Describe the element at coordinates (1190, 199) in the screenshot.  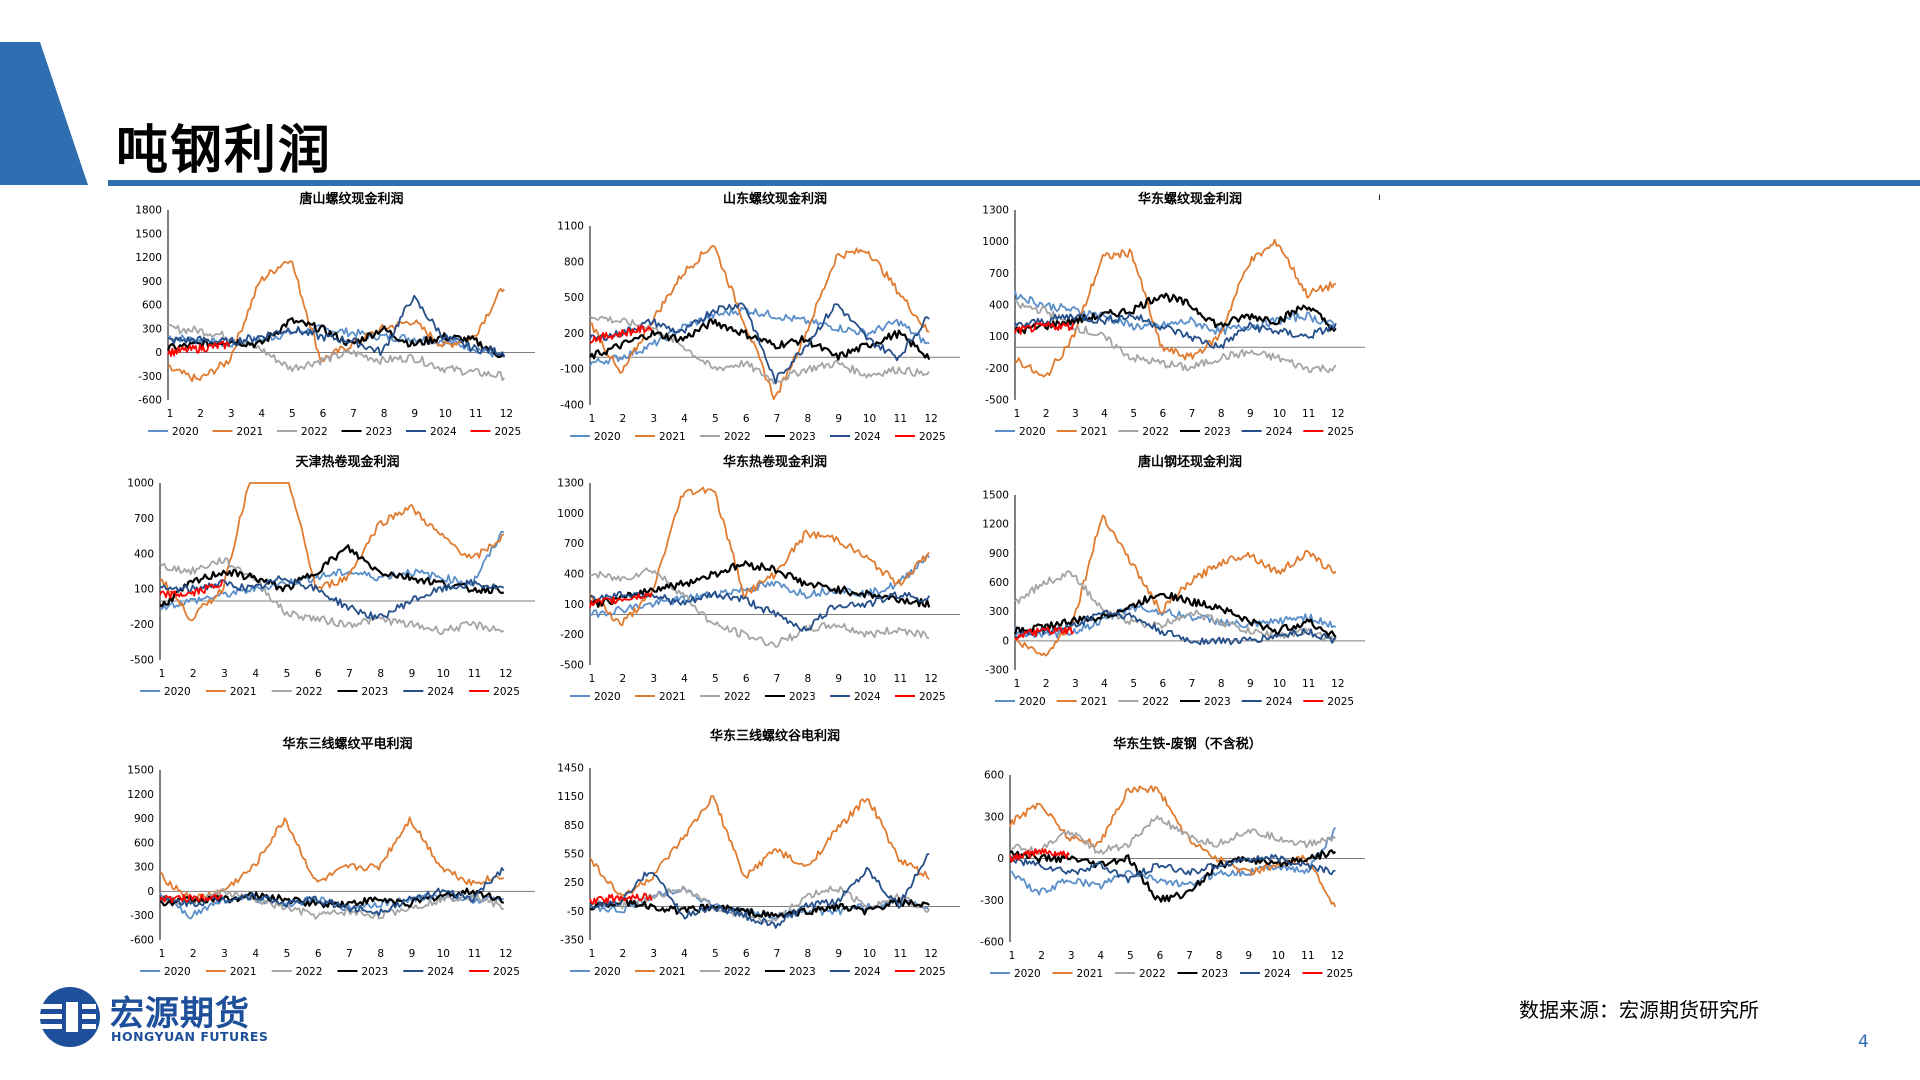
I see `chart-title: 华东螺纹现金利润` at that location.